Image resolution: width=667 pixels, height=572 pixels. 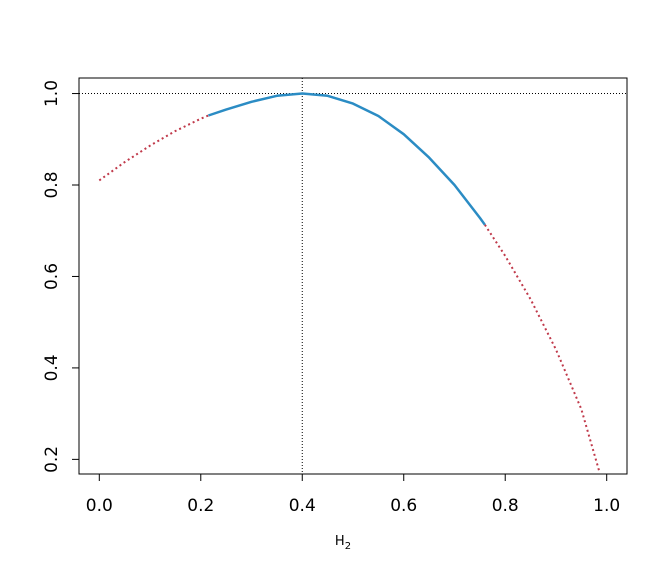 I want to click on x-tick-label: 0.4, so click(x=302, y=506).